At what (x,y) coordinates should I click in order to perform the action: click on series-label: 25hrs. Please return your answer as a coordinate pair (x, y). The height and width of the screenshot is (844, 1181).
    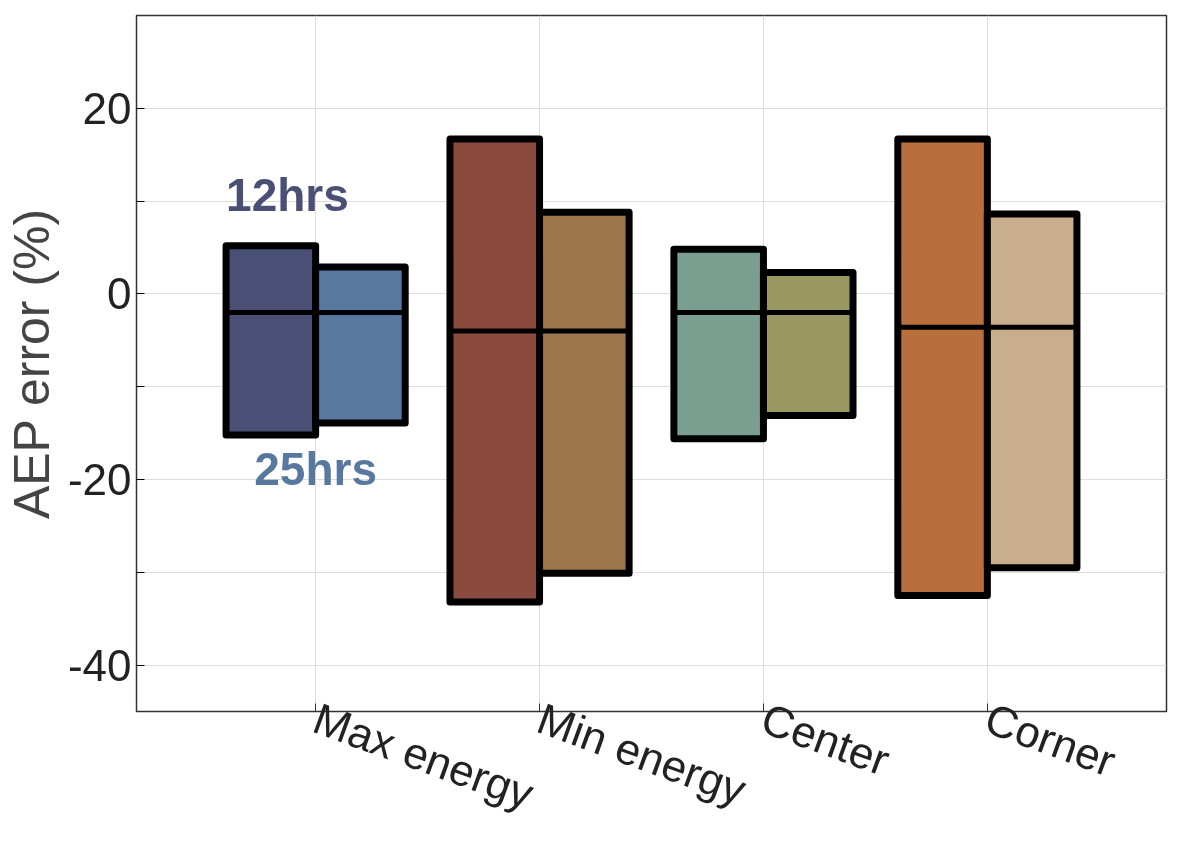
    Looking at the image, I should click on (316, 468).